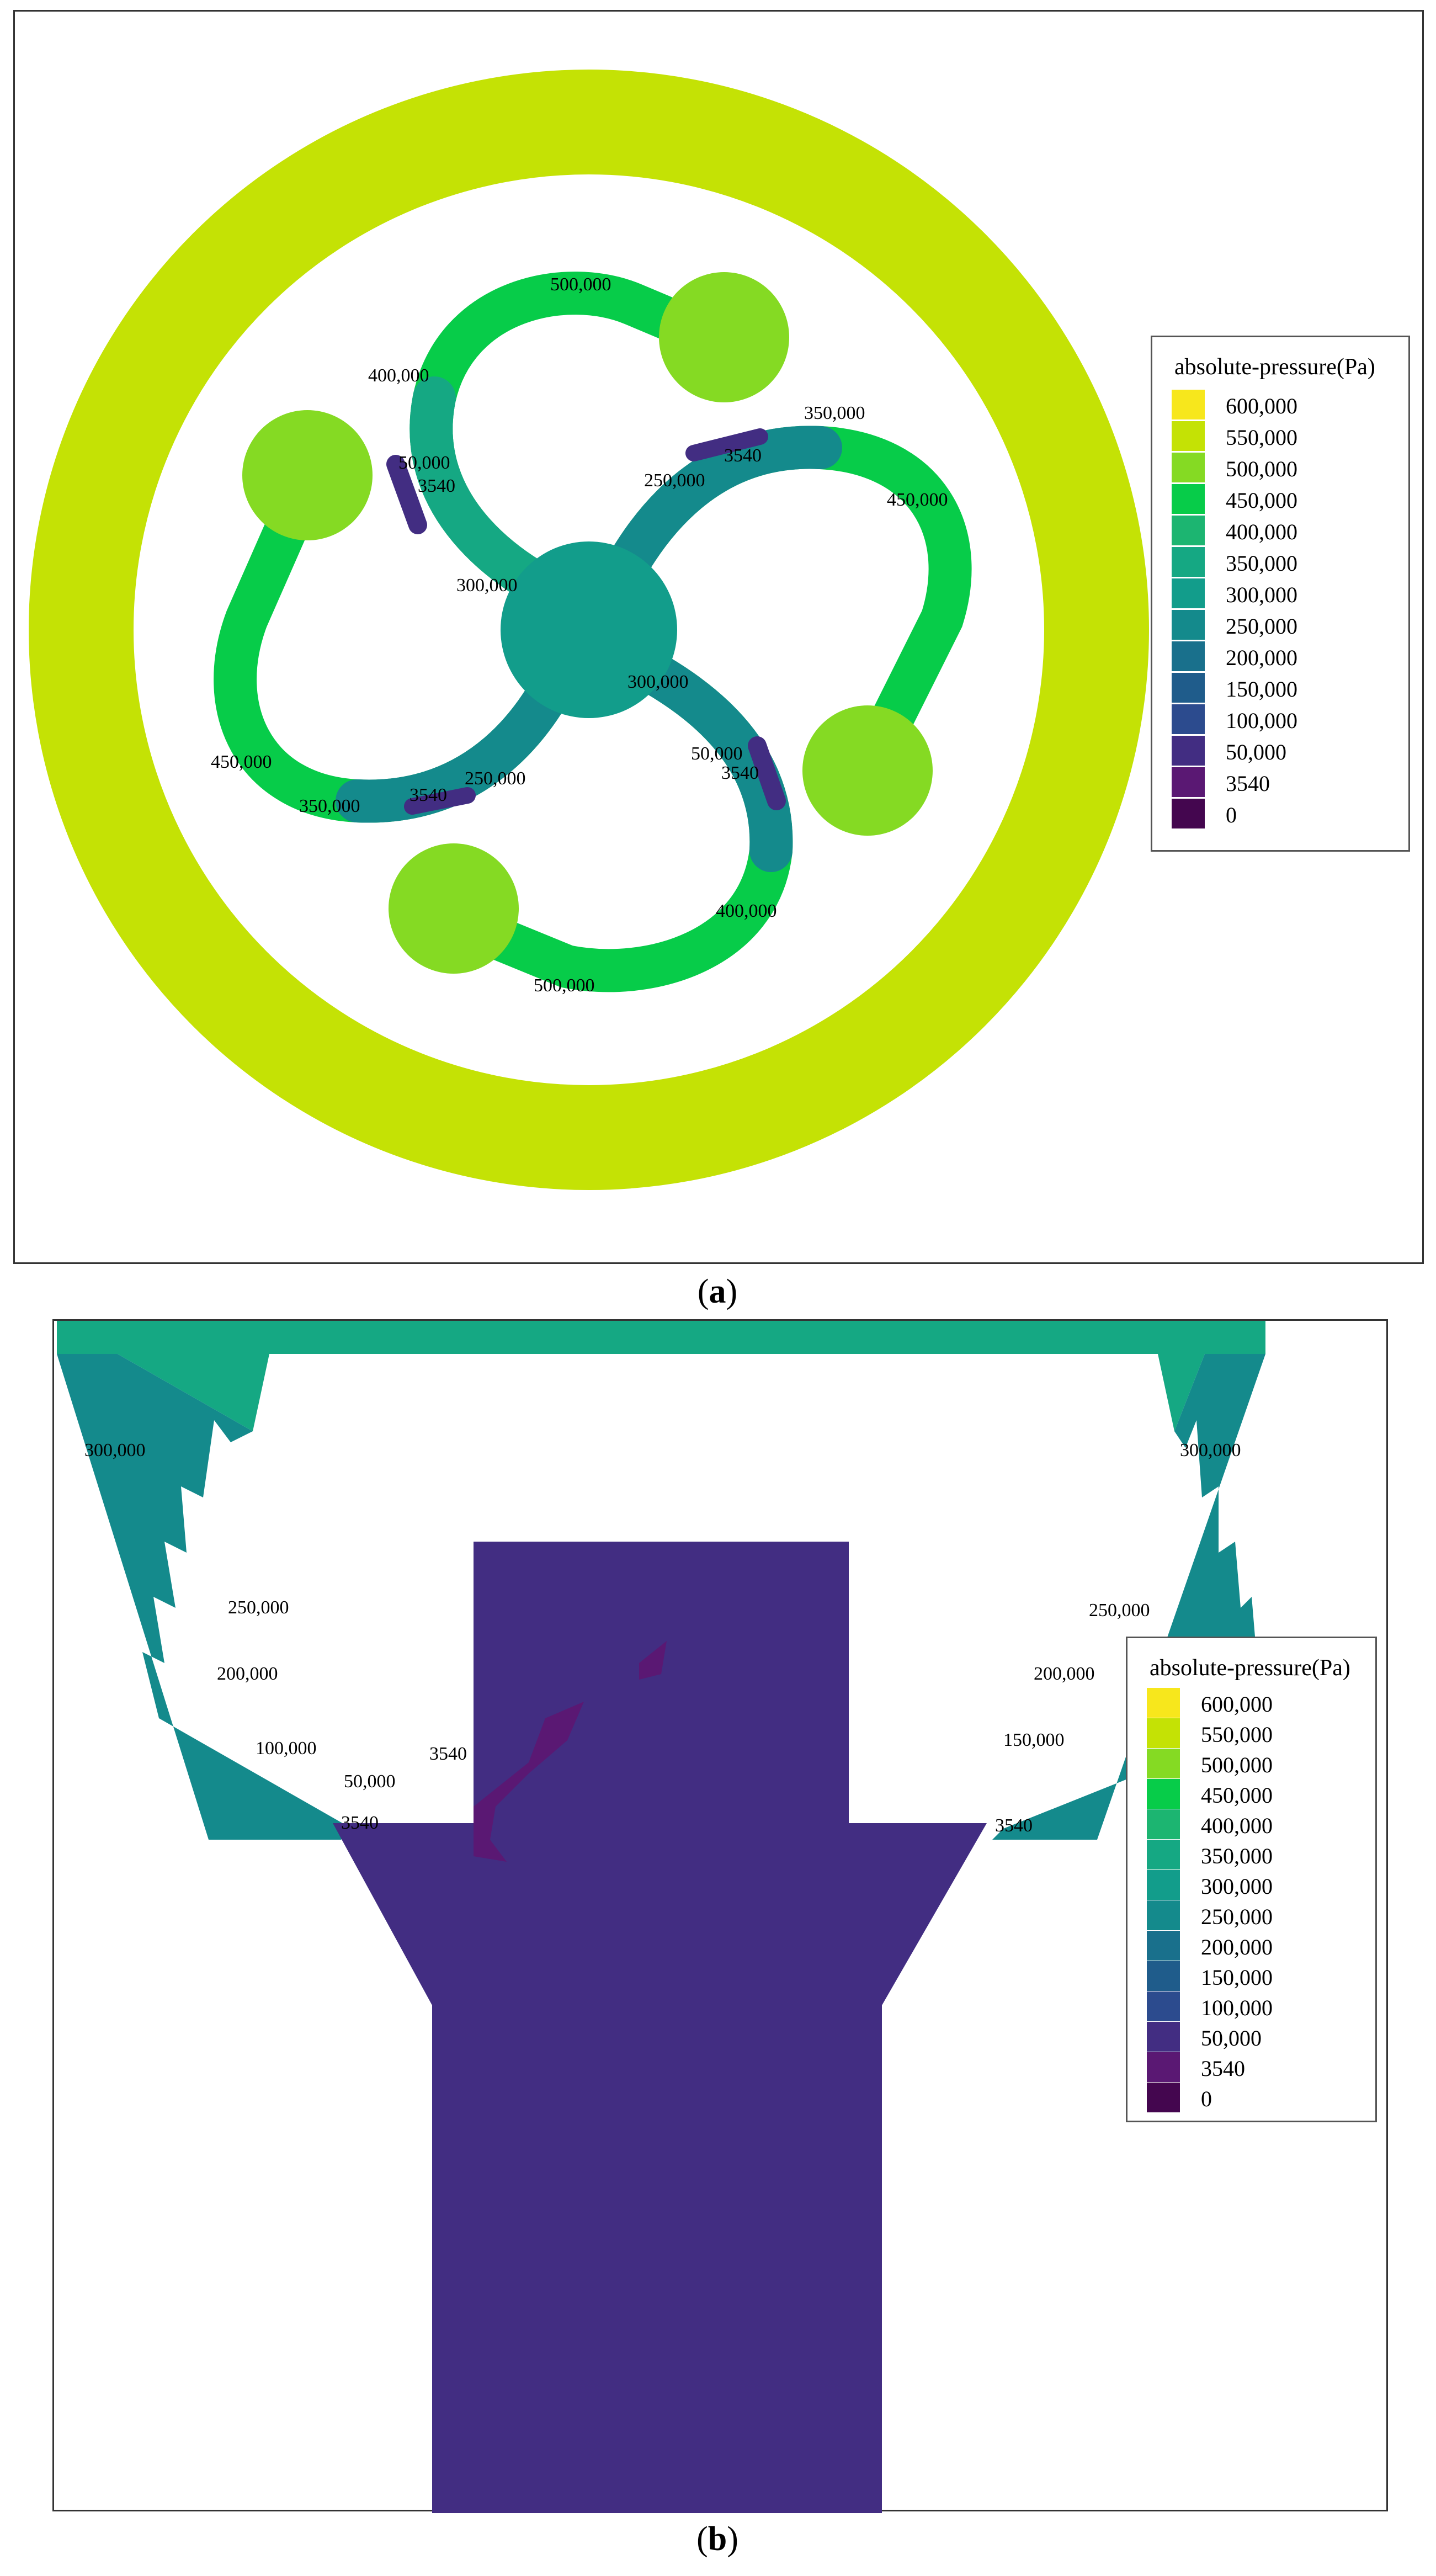 This screenshot has width=1436, height=2576. I want to click on low-pressure-zone-bottom, so click(767, 773).